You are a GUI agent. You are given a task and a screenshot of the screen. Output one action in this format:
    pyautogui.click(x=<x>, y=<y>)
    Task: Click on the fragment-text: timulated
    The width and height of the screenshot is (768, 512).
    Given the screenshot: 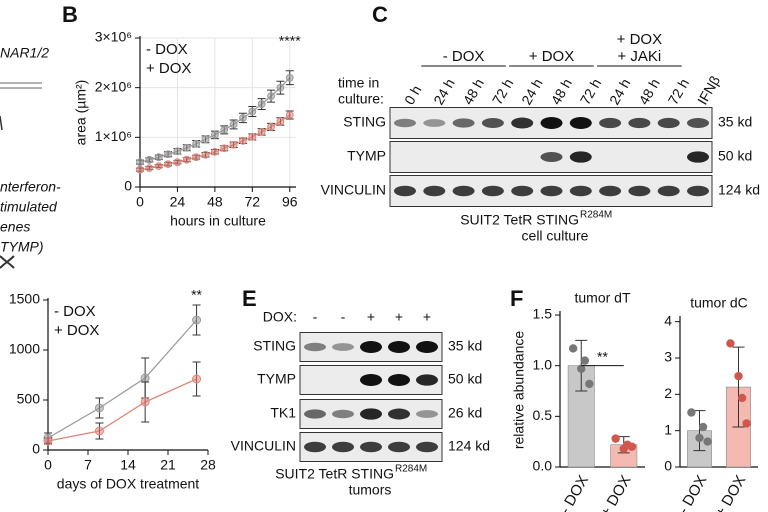 What is the action you would take?
    pyautogui.click(x=29, y=207)
    